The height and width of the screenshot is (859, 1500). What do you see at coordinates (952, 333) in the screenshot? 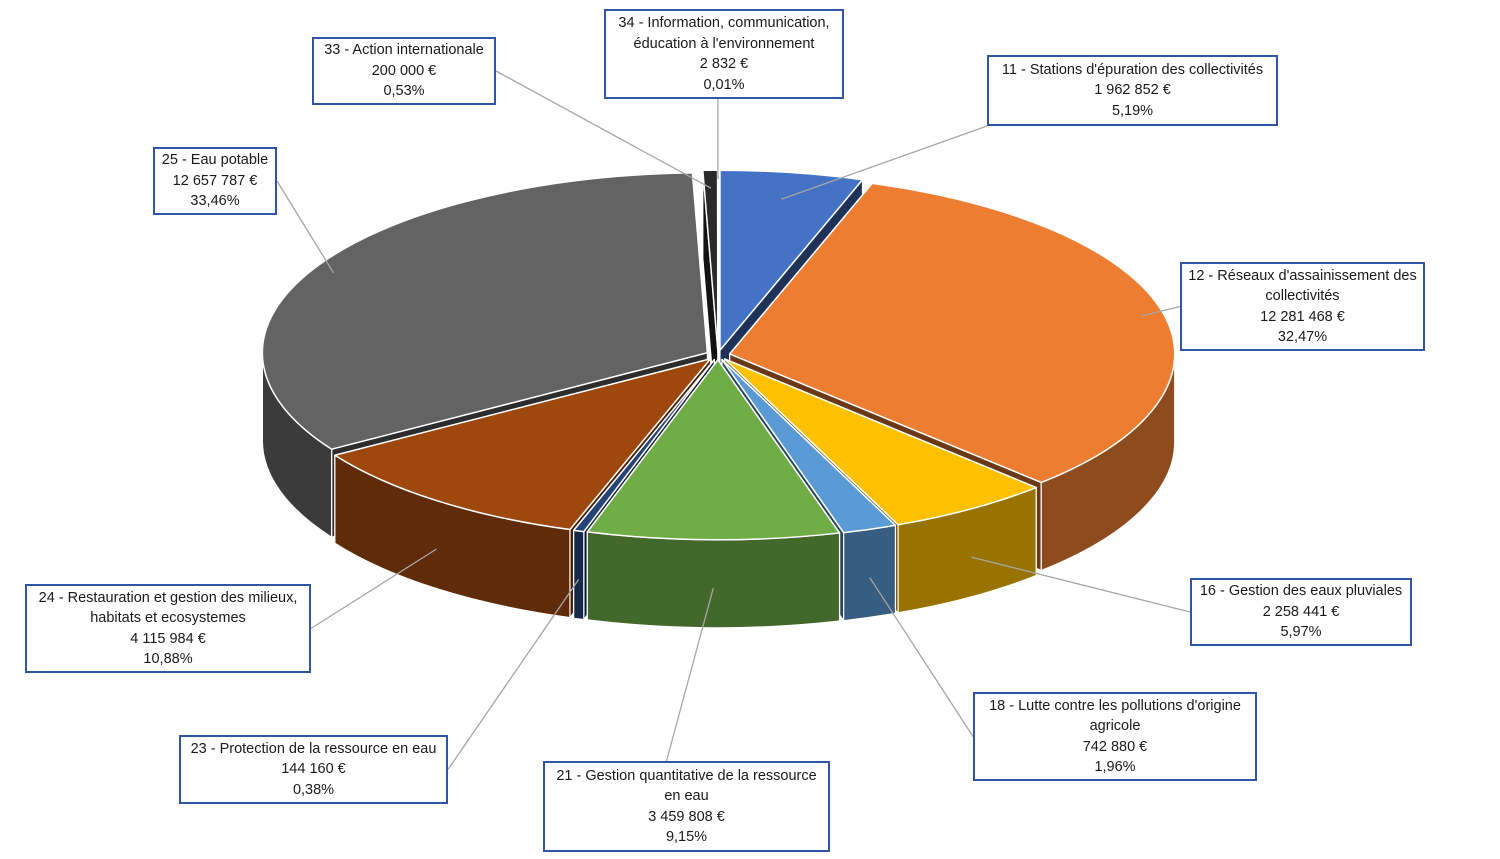
I see `slice-12-top` at bounding box center [952, 333].